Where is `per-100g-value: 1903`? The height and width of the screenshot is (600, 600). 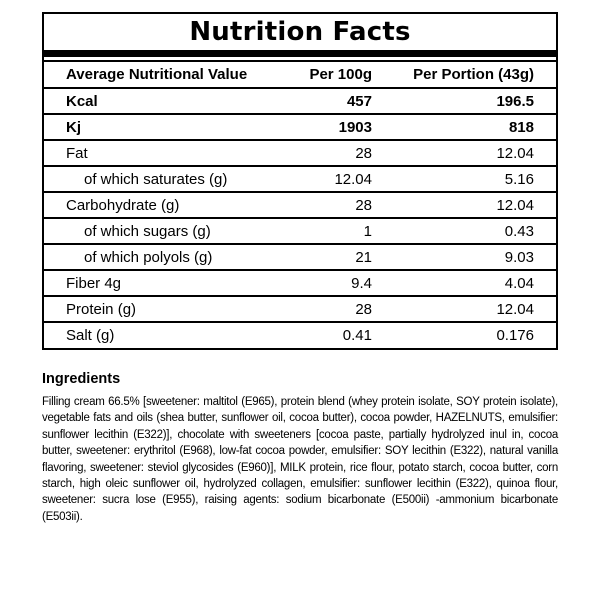 per-100g-value: 1903 is located at coordinates (355, 127).